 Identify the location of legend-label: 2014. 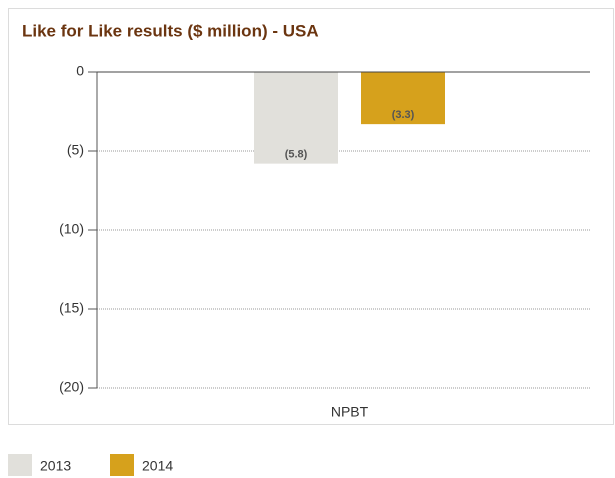
(157, 466).